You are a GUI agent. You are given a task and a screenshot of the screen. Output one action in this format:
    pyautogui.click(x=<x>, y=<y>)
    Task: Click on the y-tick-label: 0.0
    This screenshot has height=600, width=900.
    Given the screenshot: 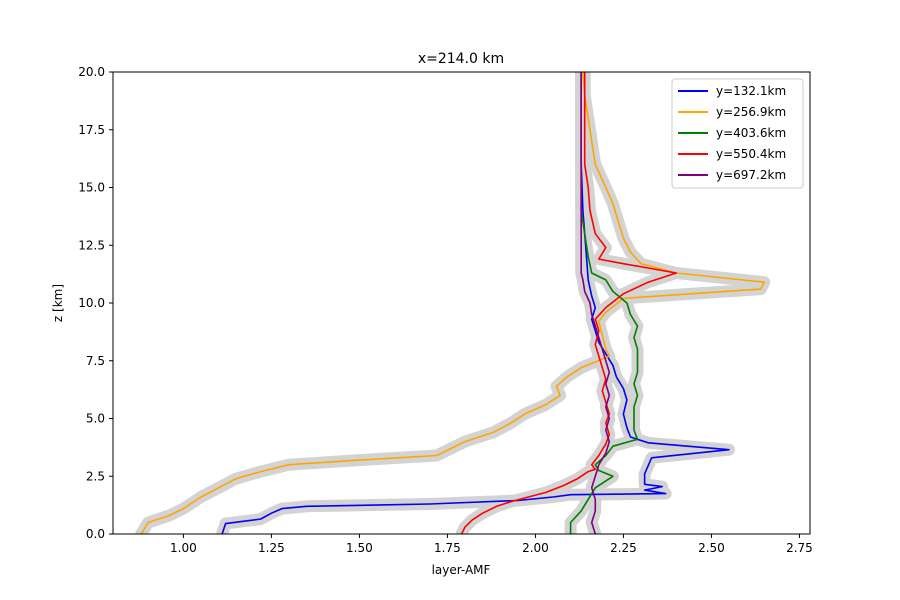 What is the action you would take?
    pyautogui.click(x=95, y=534)
    